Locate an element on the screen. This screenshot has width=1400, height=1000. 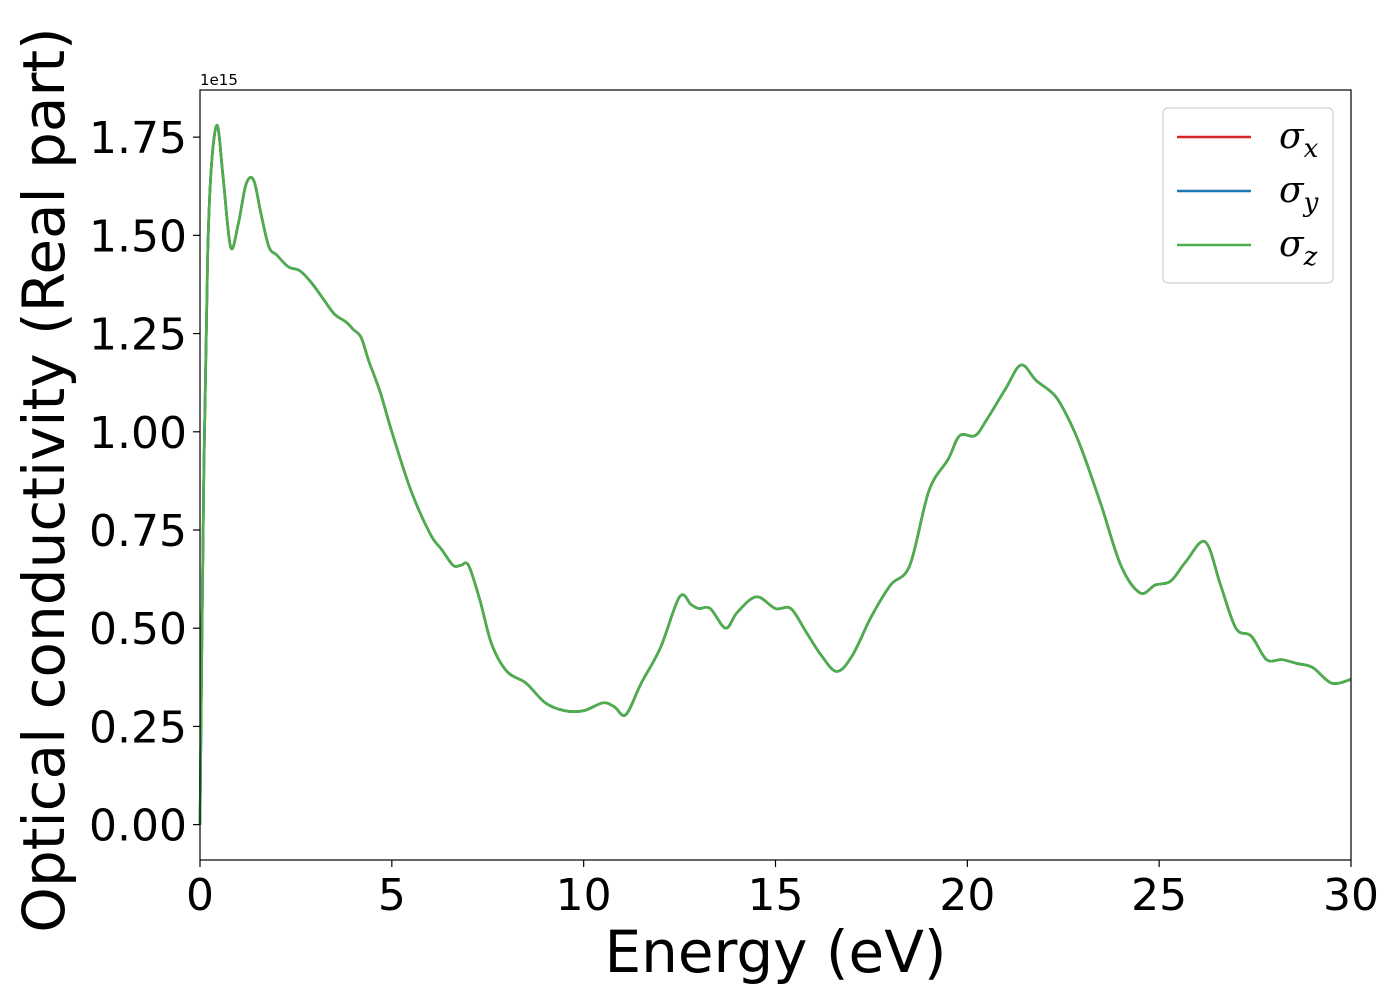
y-tick-label: 0.50 is located at coordinates (138, 629).